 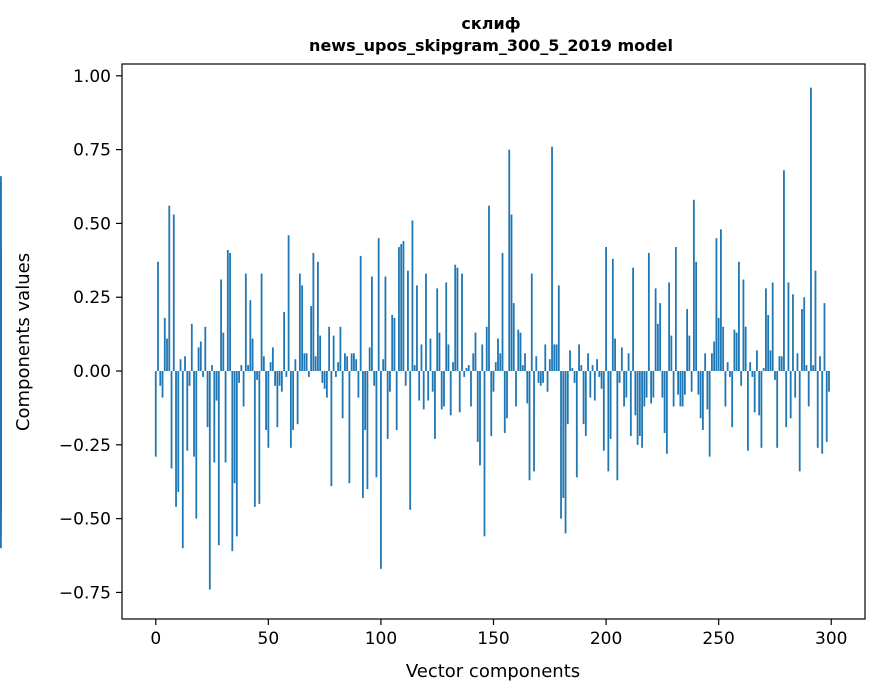 I want to click on x-tick-label: 0, so click(x=155, y=639).